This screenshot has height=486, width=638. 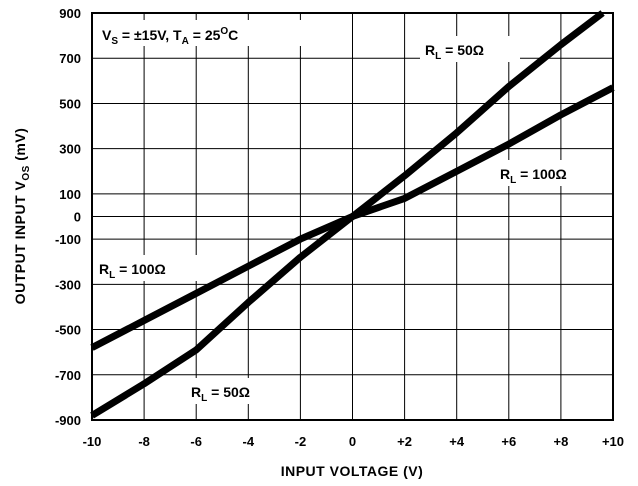 What do you see at coordinates (70, 103) in the screenshot?
I see `y-tick-label: 500` at bounding box center [70, 103].